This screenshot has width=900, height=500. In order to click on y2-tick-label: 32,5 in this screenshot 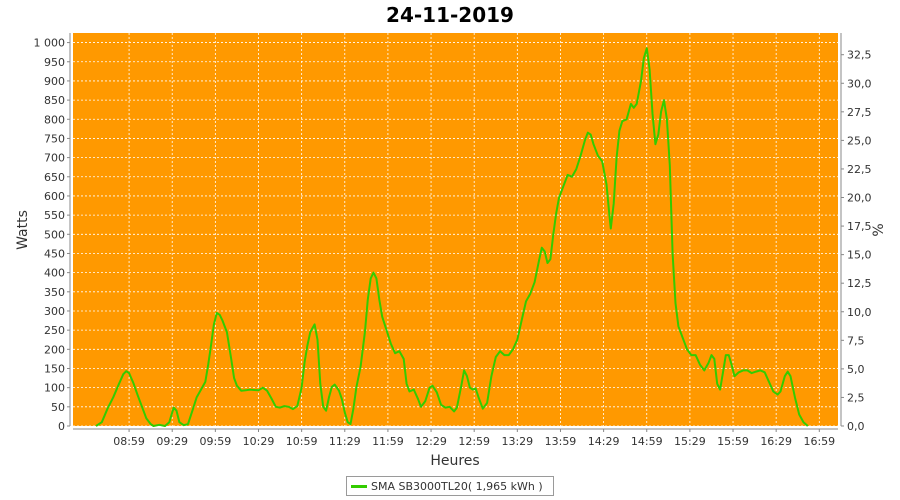, I will do `click(859, 55)`.